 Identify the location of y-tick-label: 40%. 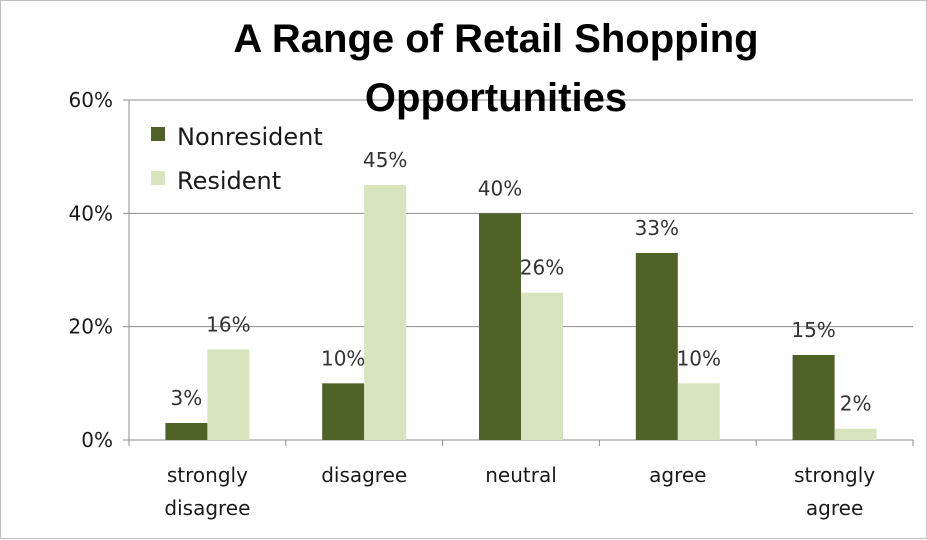
(91, 213).